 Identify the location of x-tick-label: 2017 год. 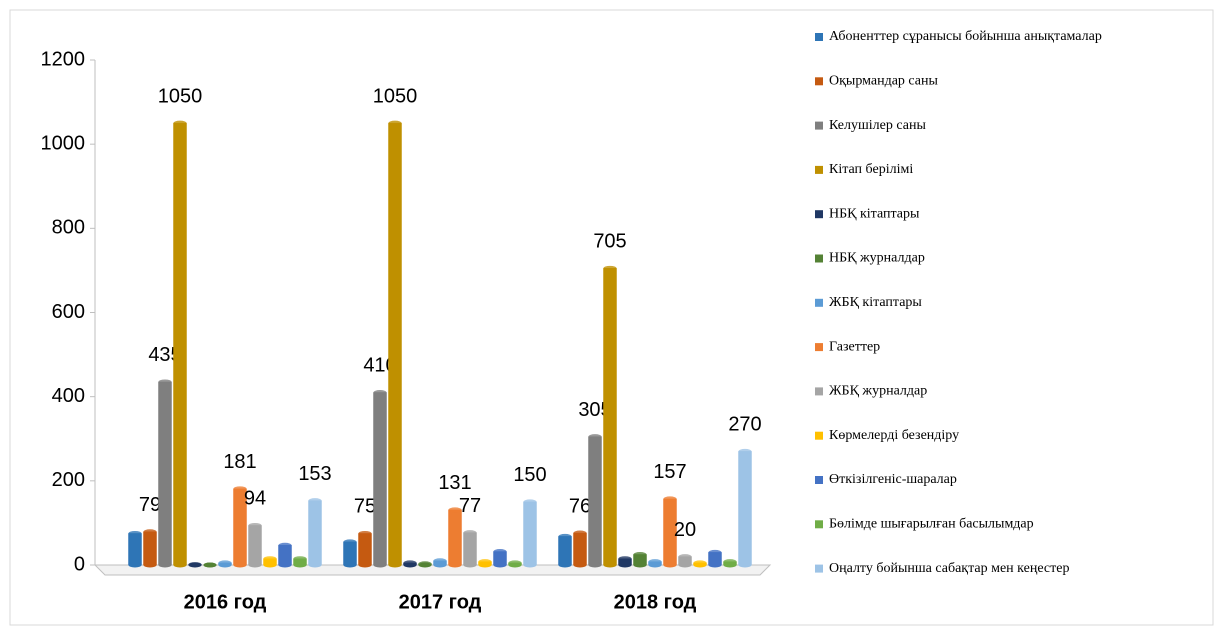
(440, 602).